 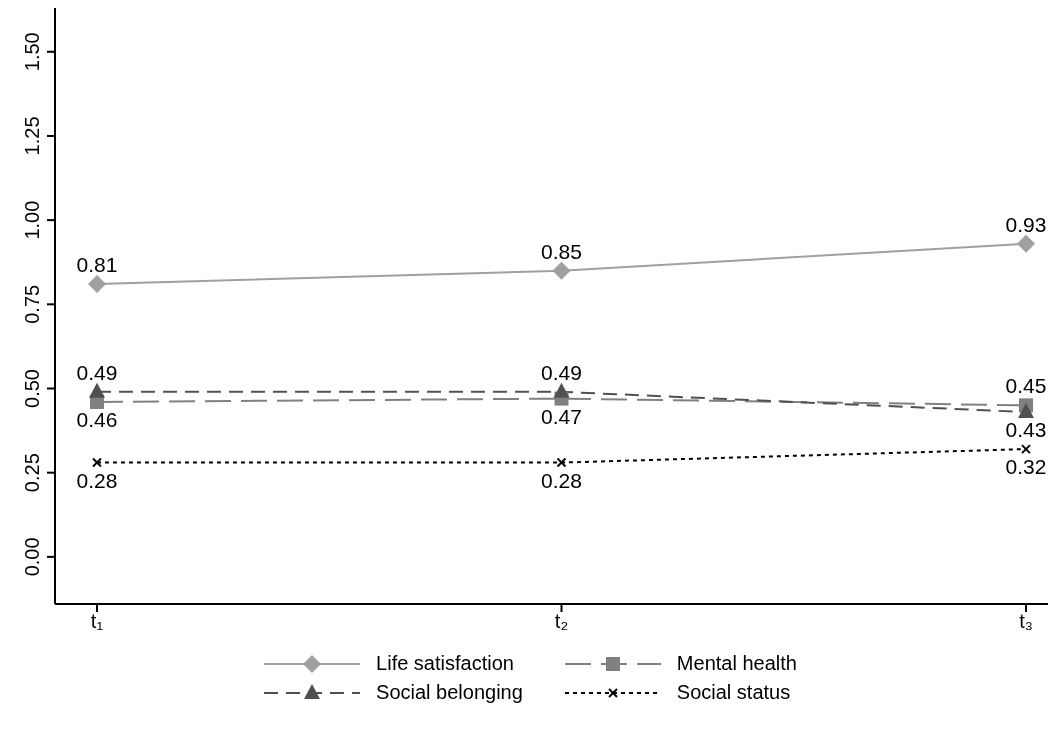 I want to click on text: 0.50, so click(x=32, y=388).